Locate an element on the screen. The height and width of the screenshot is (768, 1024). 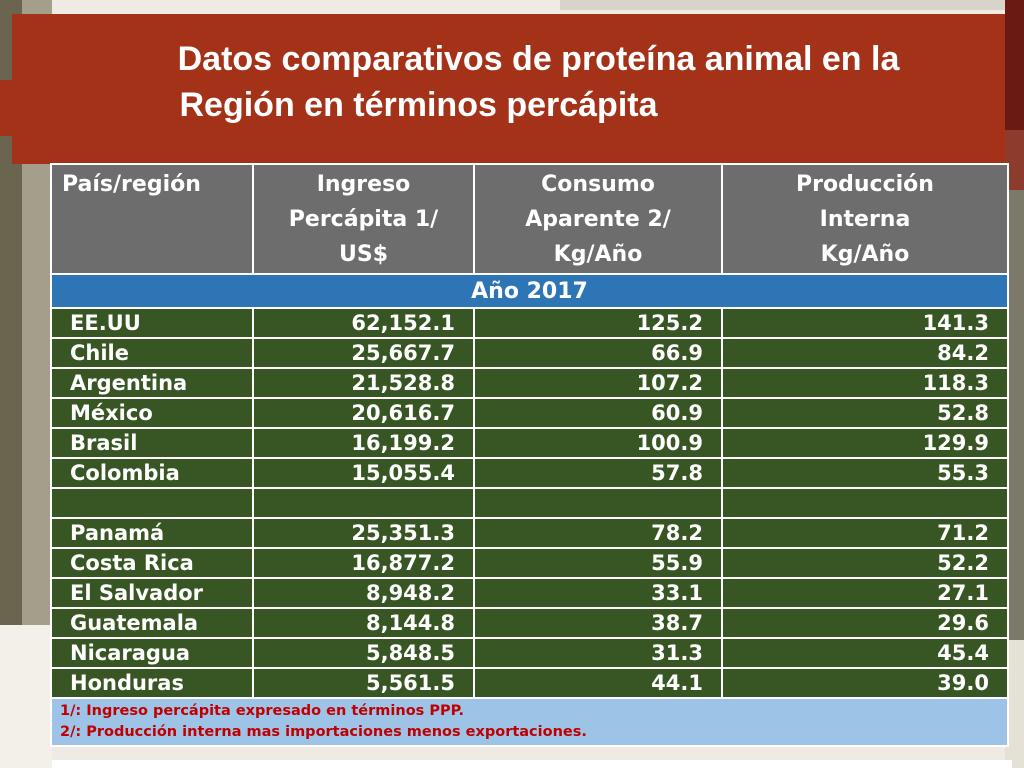
cell-country: Panamá is located at coordinates (152, 533).